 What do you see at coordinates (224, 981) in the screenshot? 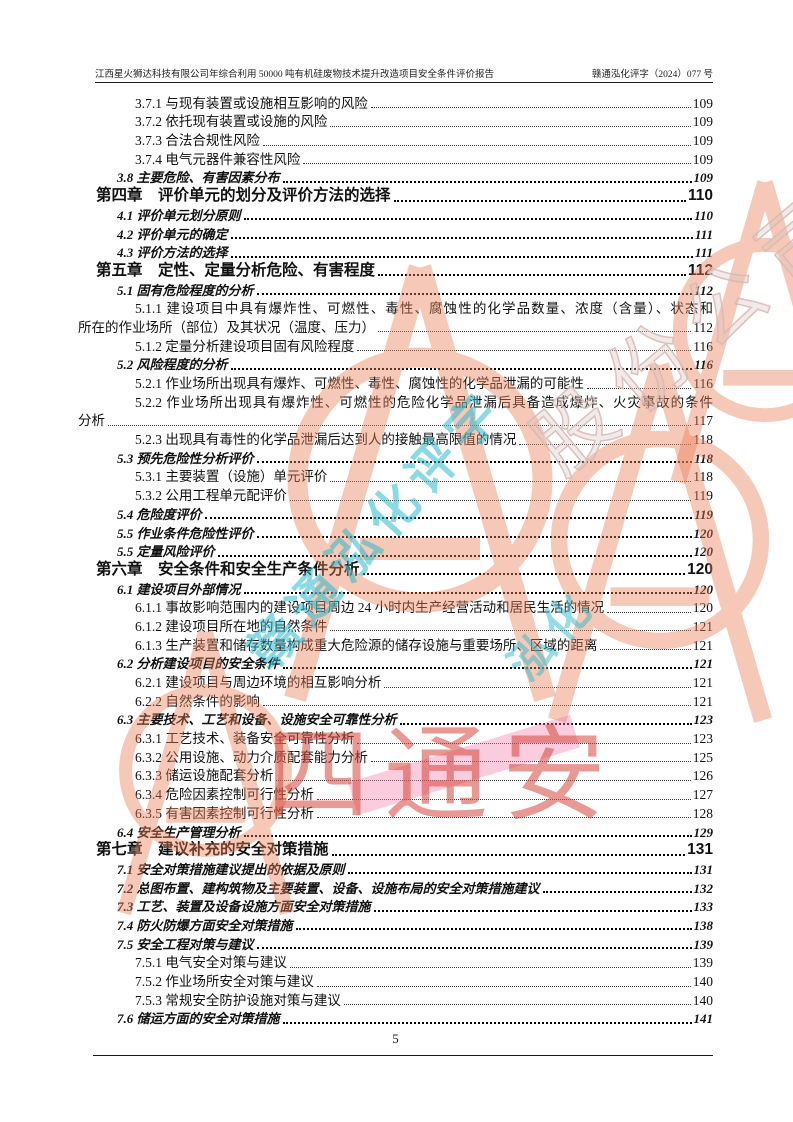
I see `toc-entry-text: 7.5.2 作业场所安全对策与建议` at bounding box center [224, 981].